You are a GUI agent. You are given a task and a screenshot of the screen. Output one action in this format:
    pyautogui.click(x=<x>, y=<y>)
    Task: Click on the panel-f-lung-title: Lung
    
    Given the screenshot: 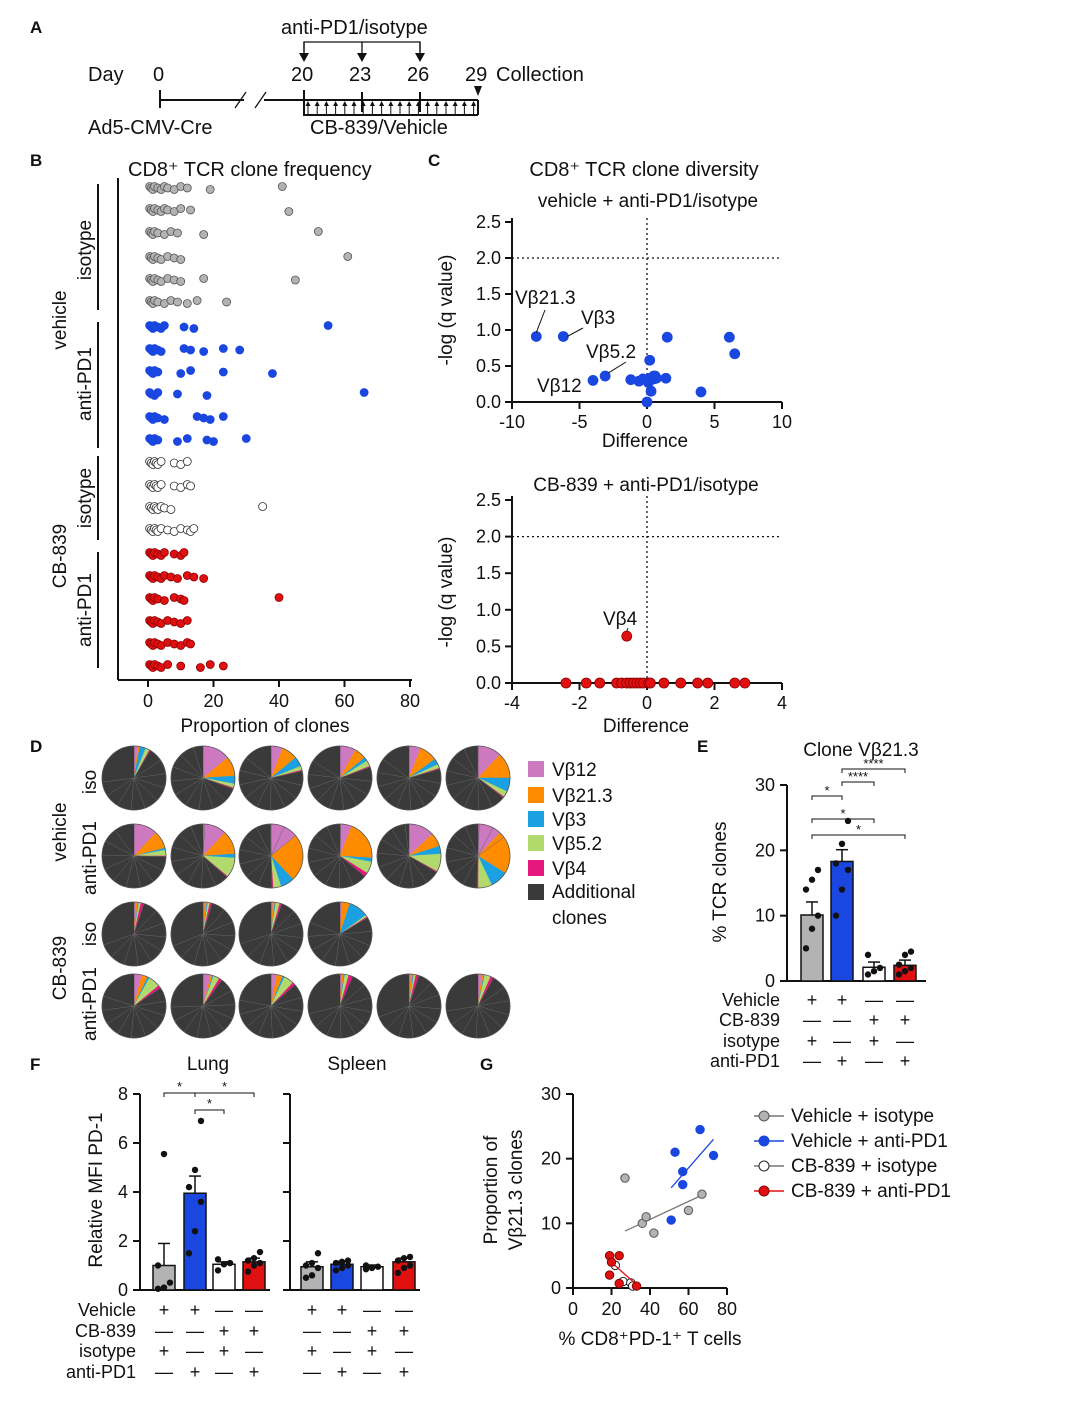 What is the action you would take?
    pyautogui.click(x=208, y=1064)
    